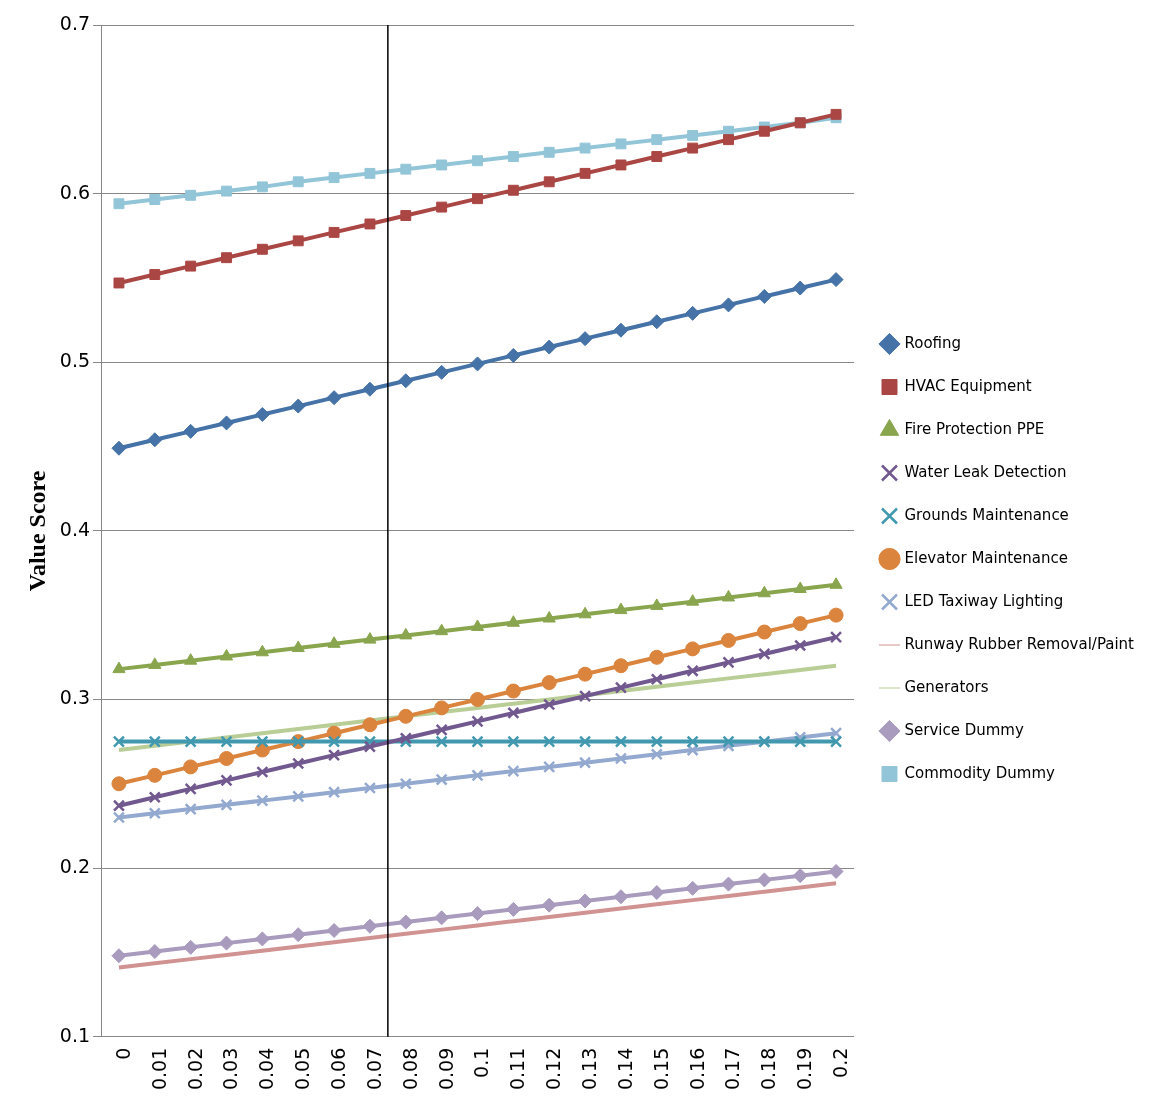 The height and width of the screenshot is (1103, 1154). Describe the element at coordinates (732, 1069) in the screenshot. I see `x-tick-label: 0.17` at that location.